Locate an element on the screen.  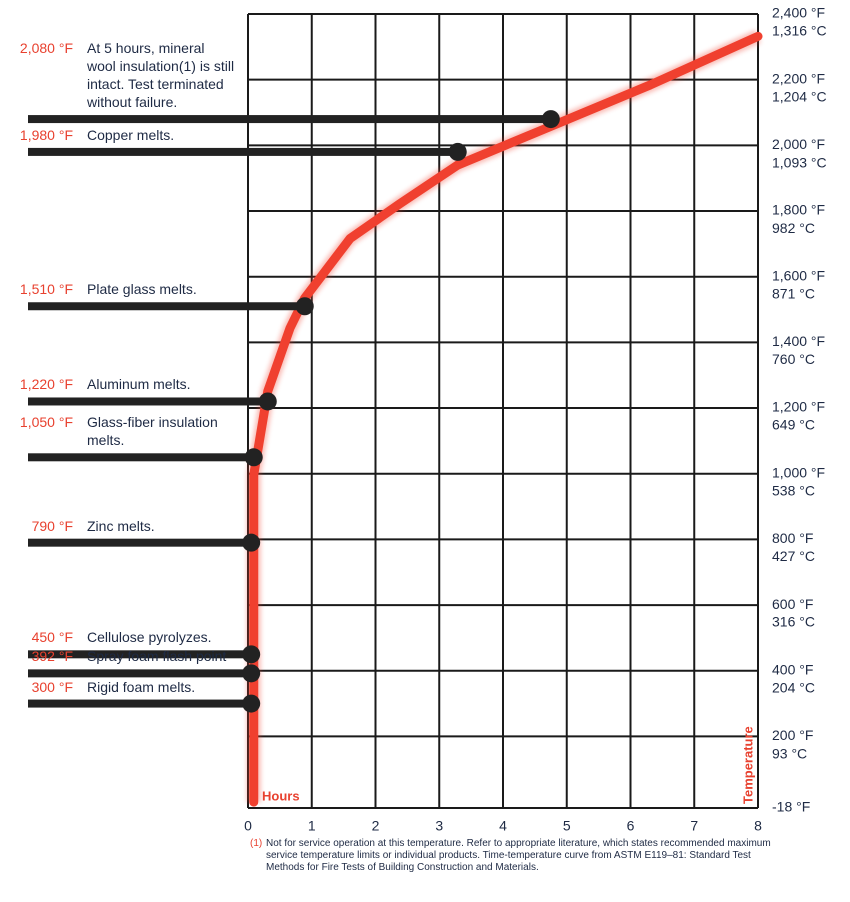
event-label: 1,050 °F Glass-fiber insulation melts. is located at coordinates (120, 431).